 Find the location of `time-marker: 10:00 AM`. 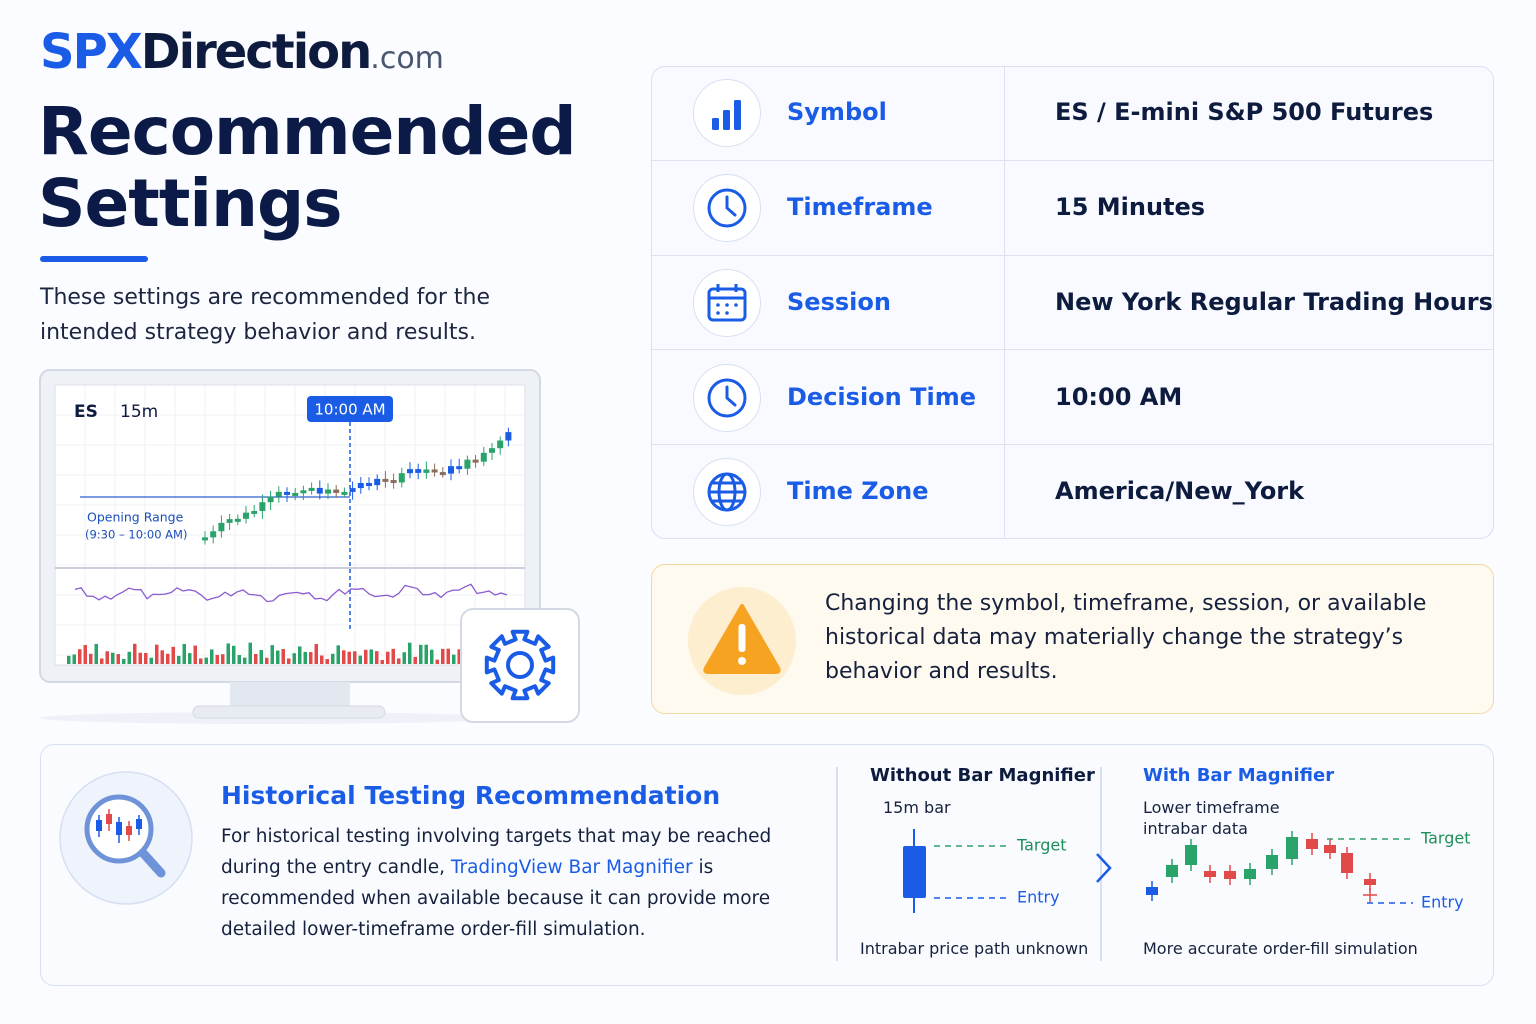

time-marker: 10:00 AM is located at coordinates (349, 410).